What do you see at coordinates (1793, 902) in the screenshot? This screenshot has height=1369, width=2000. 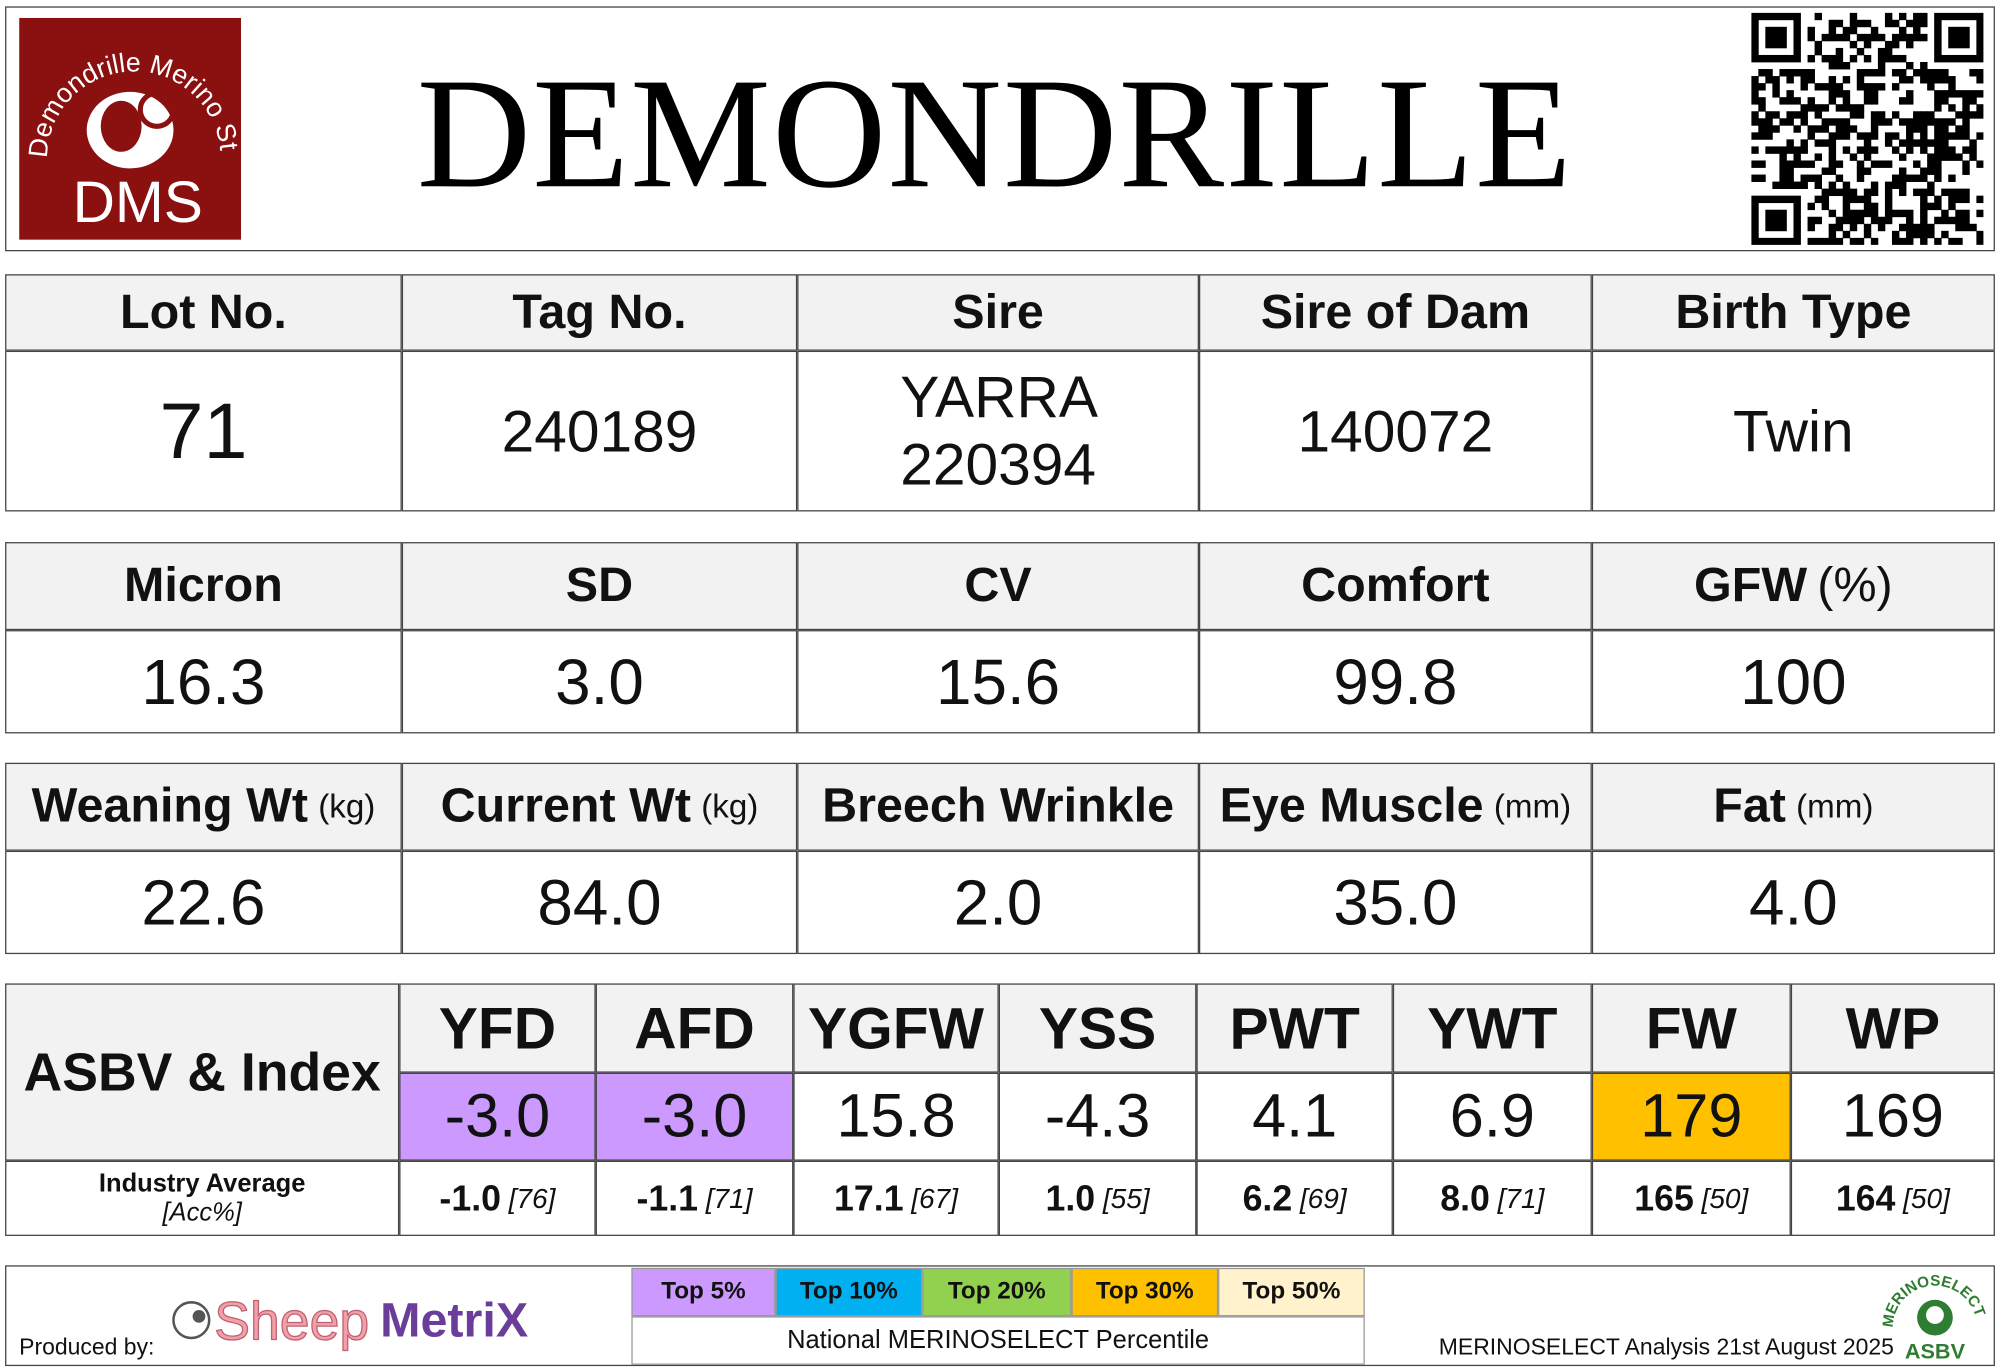 I see `column-value: 4.0` at bounding box center [1793, 902].